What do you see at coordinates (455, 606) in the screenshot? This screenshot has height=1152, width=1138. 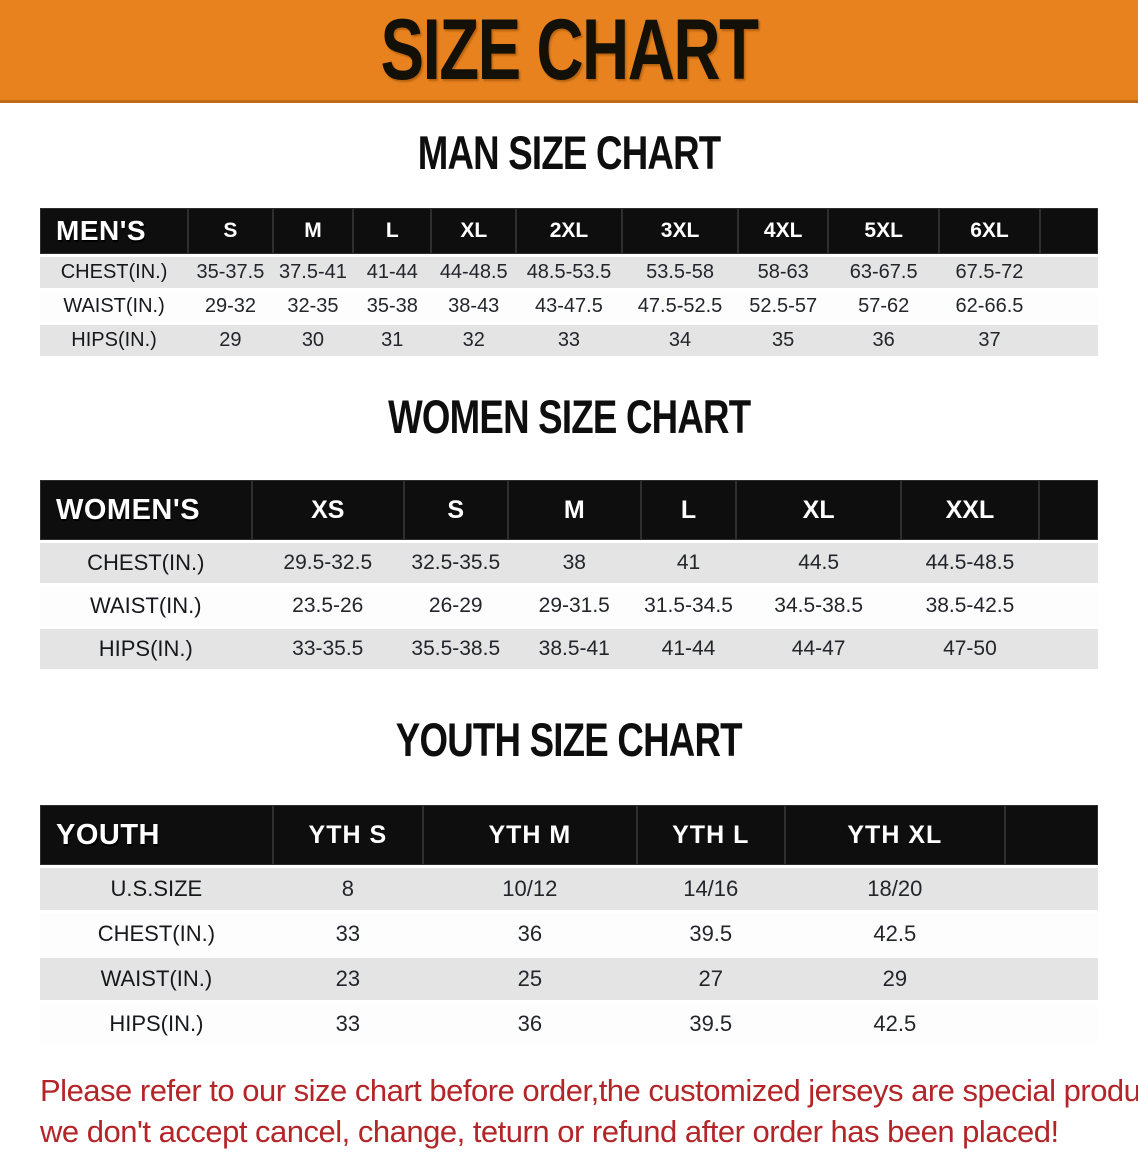 I see `size-cell: 26-29` at bounding box center [455, 606].